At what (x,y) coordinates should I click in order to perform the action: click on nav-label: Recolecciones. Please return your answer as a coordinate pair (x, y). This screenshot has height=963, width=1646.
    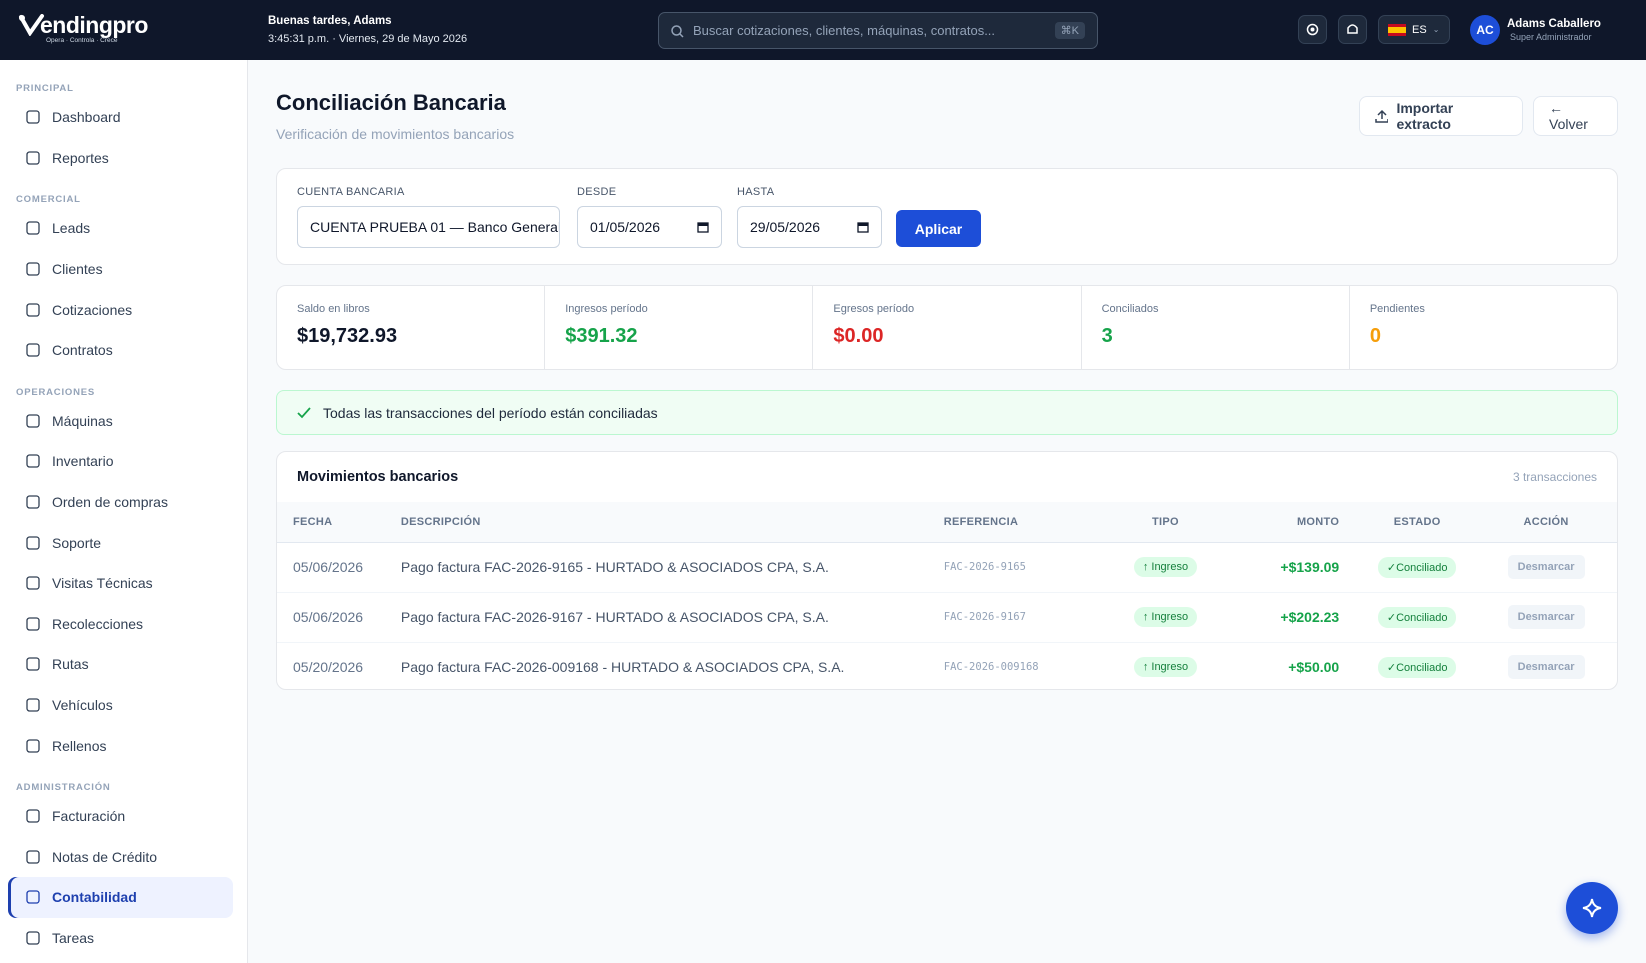
    Looking at the image, I should click on (98, 623).